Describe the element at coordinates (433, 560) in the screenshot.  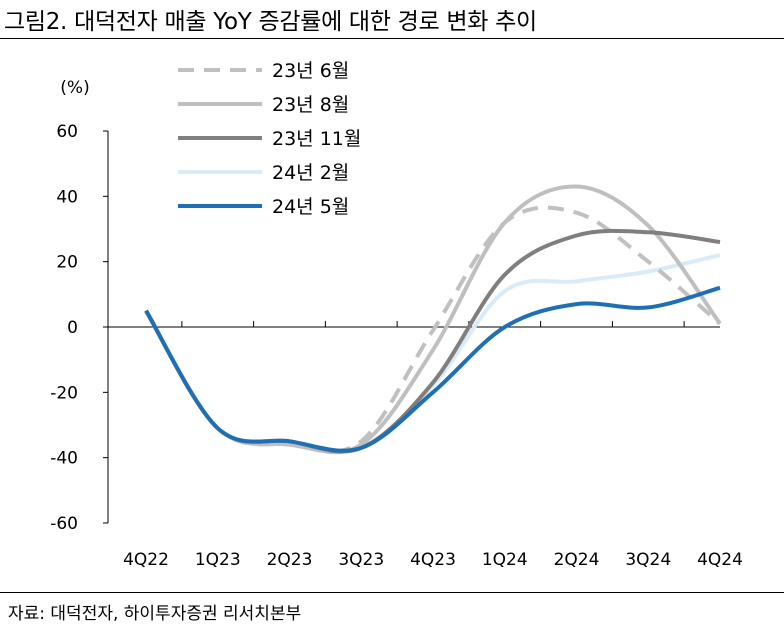
I see `x-tick-label: 4Q23` at that location.